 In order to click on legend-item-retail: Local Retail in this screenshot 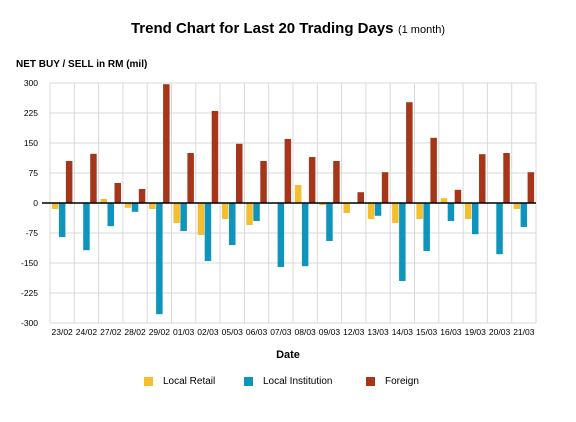, I will do `click(179, 381)`.